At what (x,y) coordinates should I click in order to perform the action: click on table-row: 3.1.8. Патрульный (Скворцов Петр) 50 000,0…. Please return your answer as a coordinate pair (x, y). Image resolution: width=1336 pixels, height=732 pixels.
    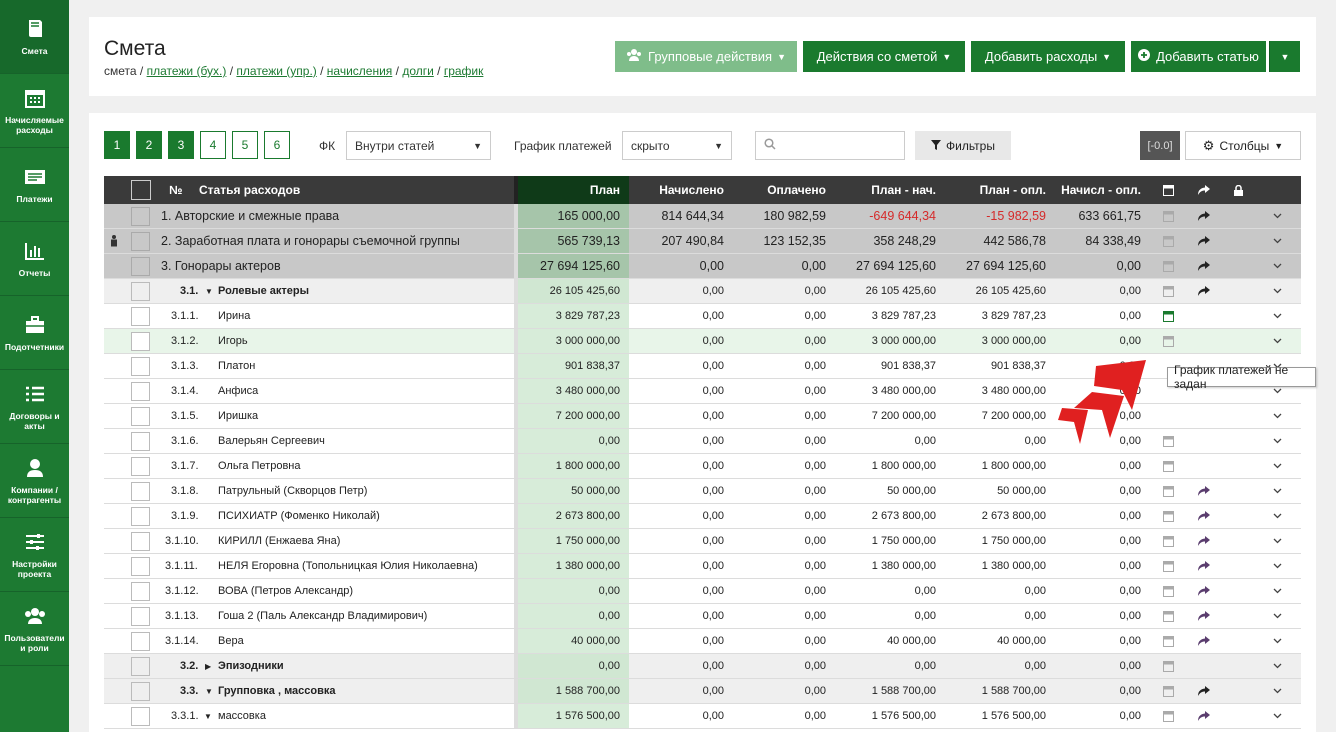
    Looking at the image, I should click on (702, 491).